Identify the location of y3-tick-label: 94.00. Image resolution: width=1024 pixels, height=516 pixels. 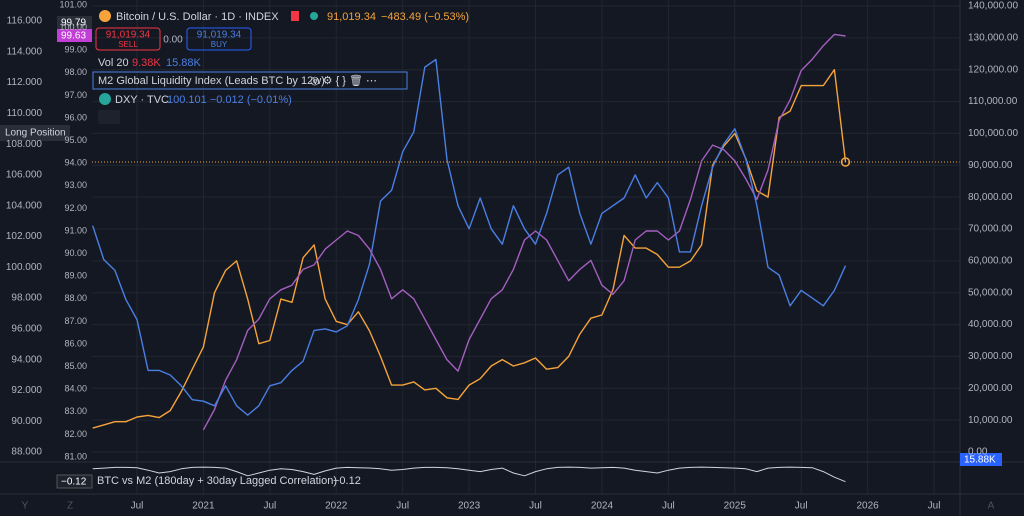
(75, 163).